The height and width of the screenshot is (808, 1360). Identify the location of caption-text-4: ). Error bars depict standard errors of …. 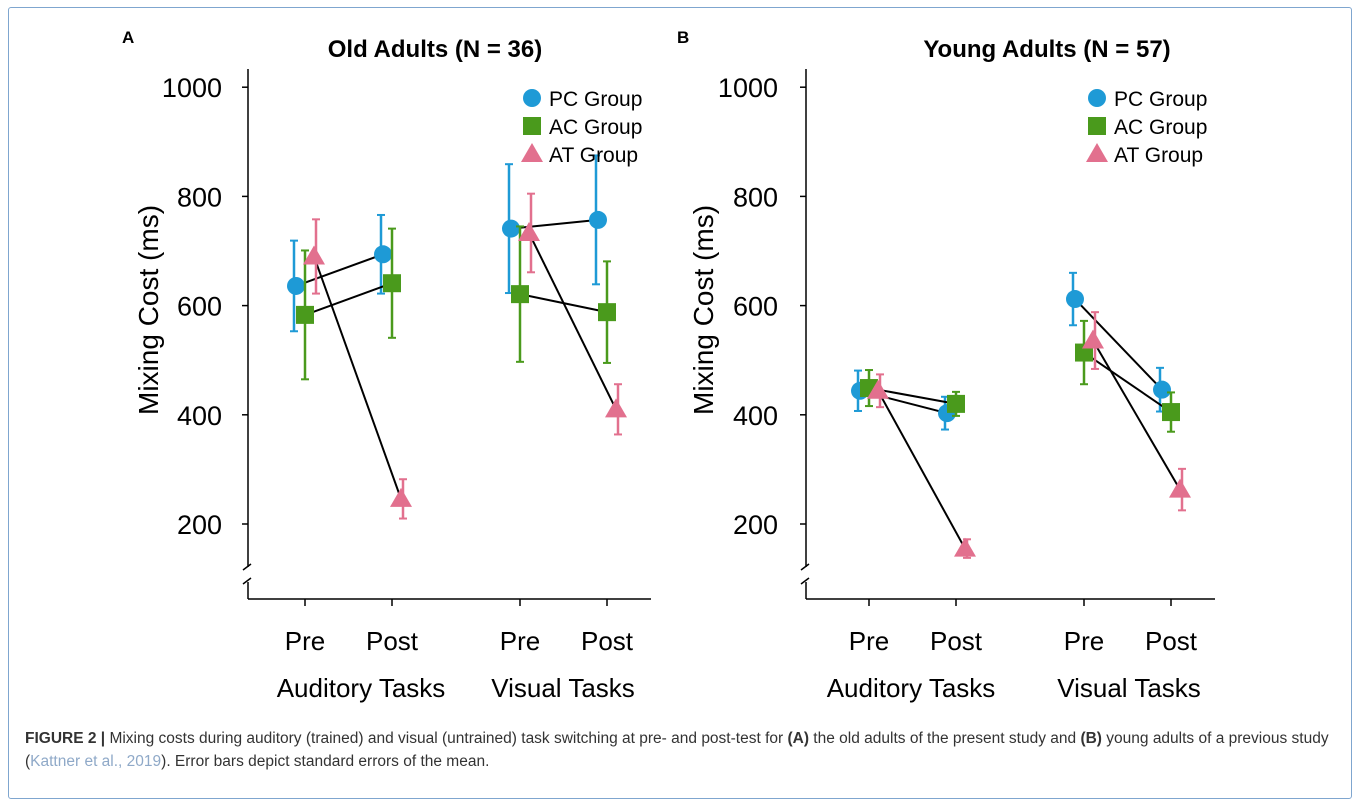
(325, 761).